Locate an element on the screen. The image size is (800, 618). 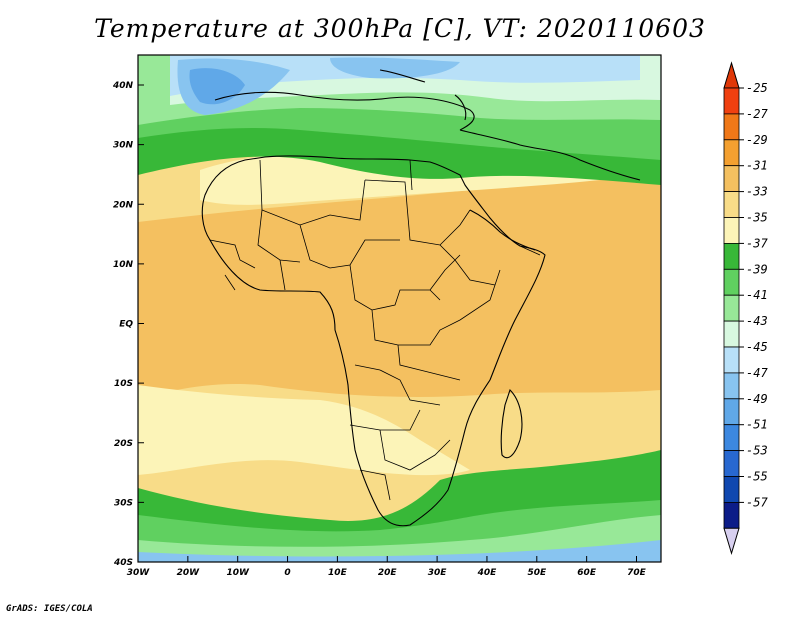
colorbar-label: -45 is located at coordinates (757, 347).